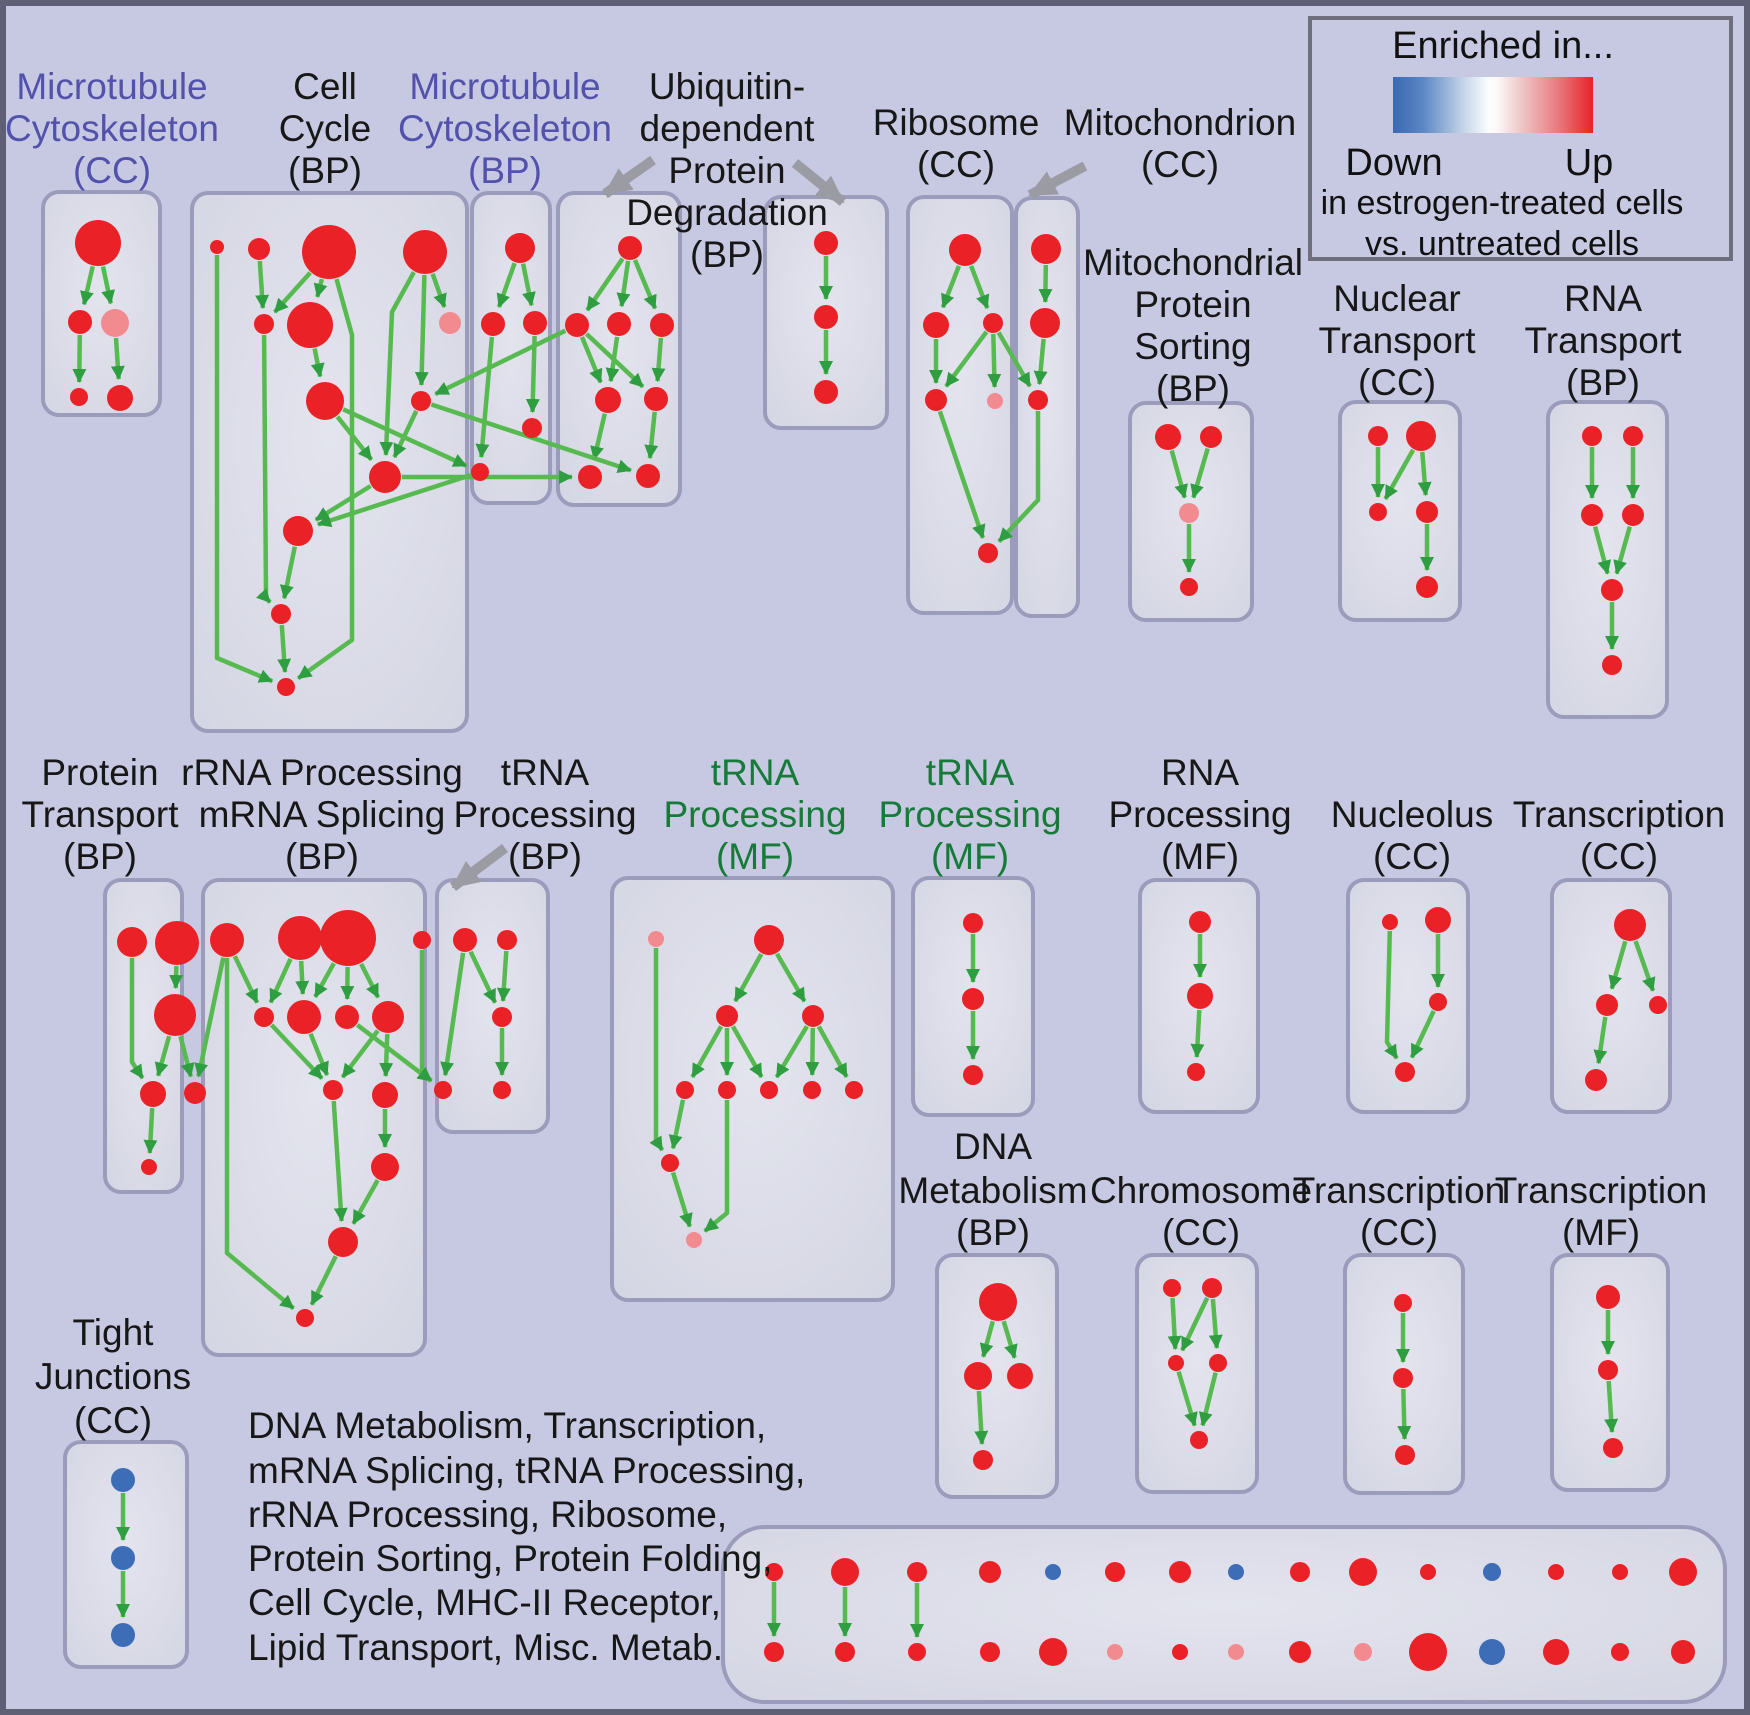 The image size is (1750, 1715). What do you see at coordinates (1201, 1232) in the screenshot?
I see `group-label-g20-line2: (CC)` at bounding box center [1201, 1232].